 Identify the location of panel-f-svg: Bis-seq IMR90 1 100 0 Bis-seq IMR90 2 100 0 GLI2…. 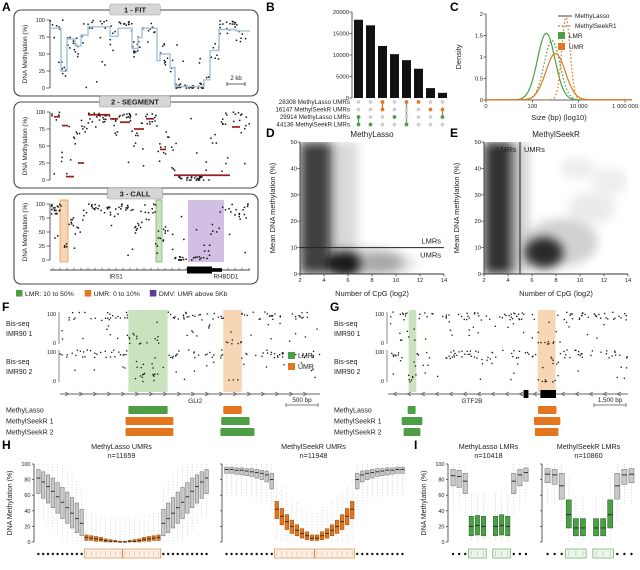
(163, 373).